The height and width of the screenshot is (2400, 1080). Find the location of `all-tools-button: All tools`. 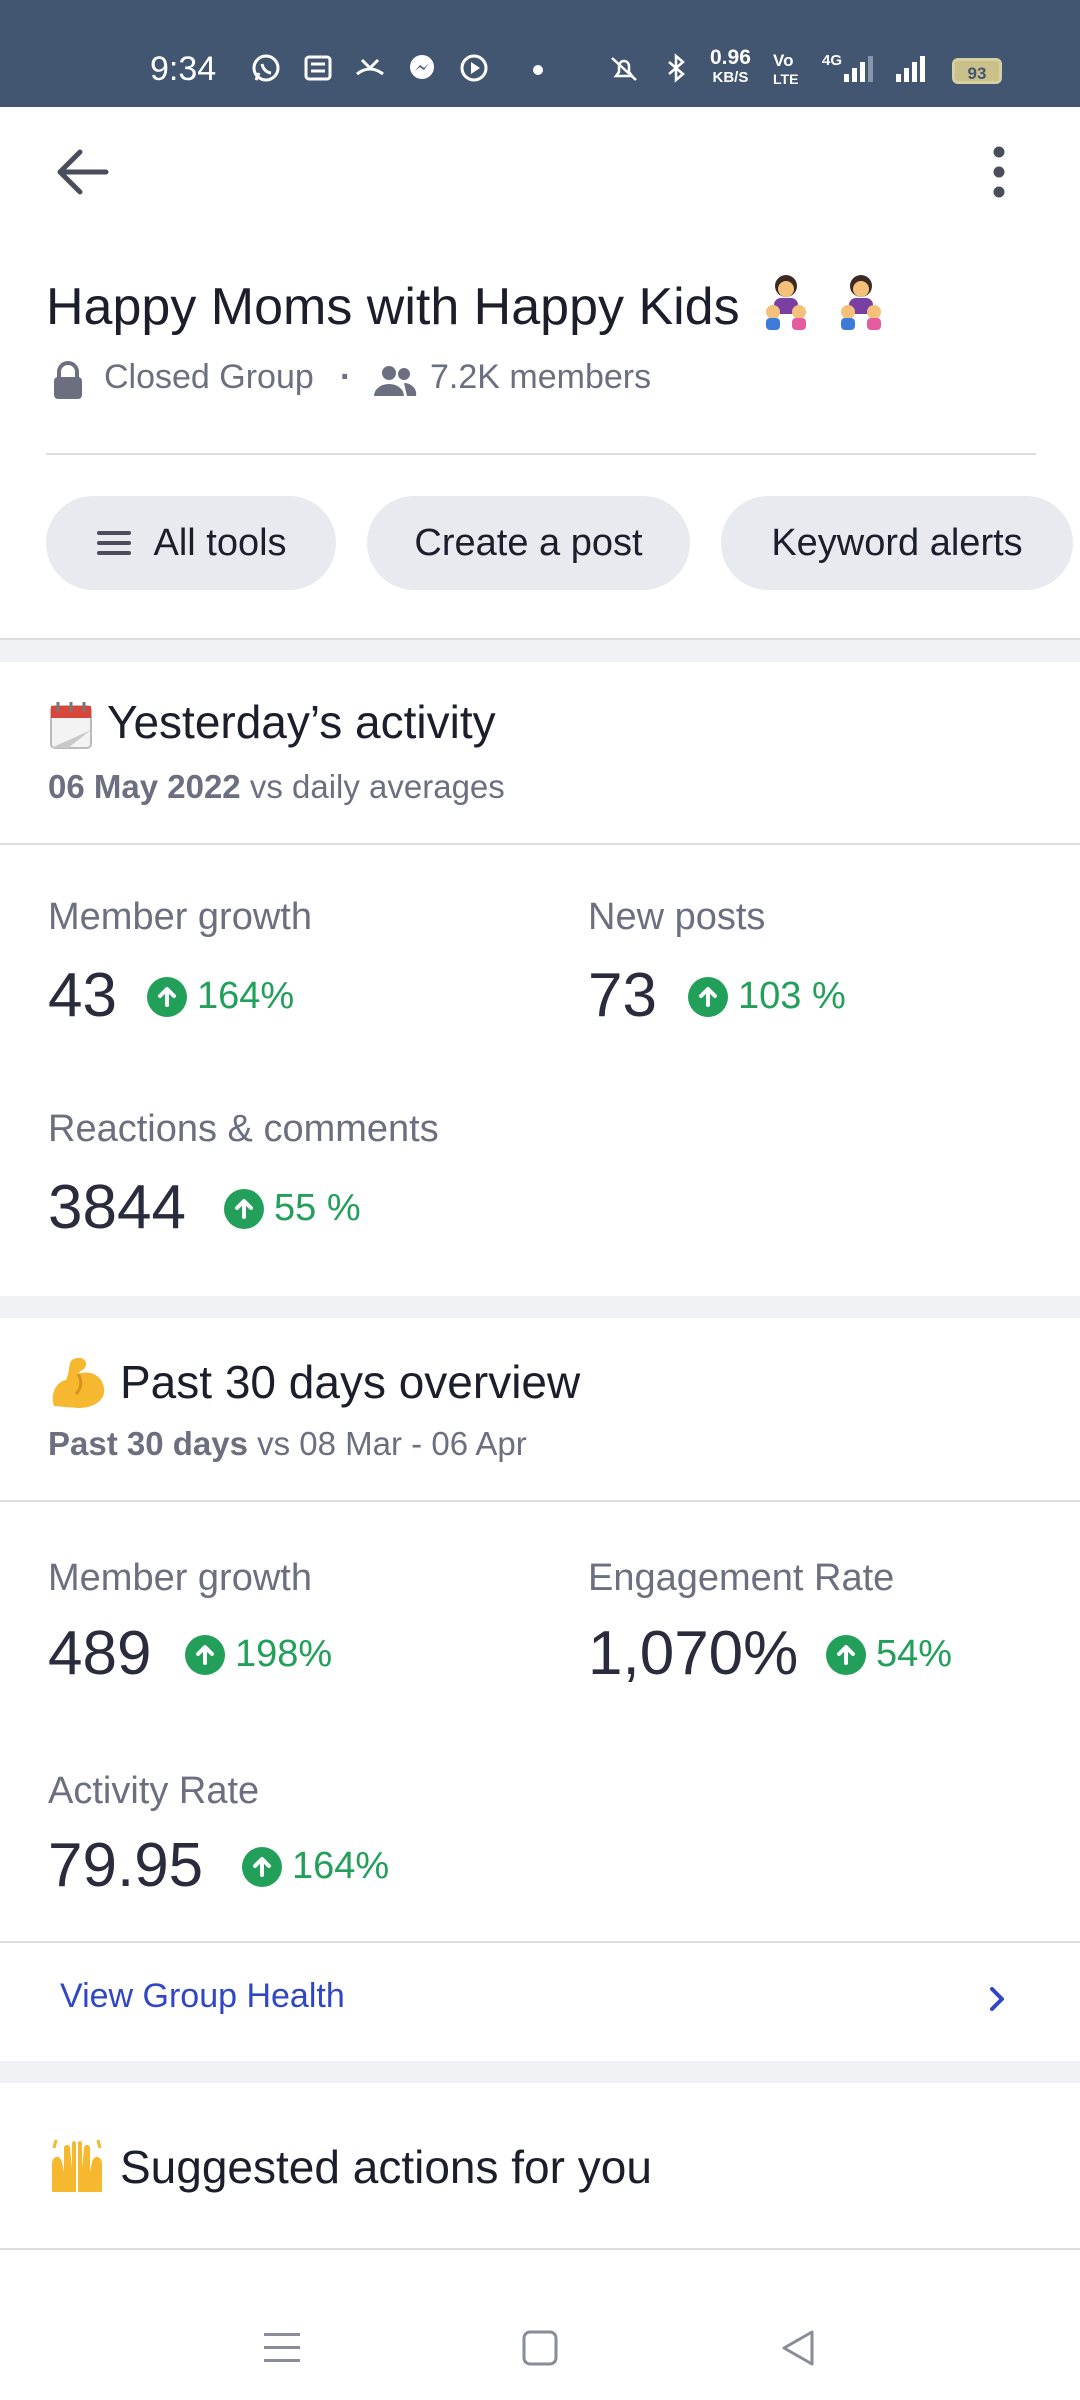

all-tools-button: All tools is located at coordinates (191, 543).